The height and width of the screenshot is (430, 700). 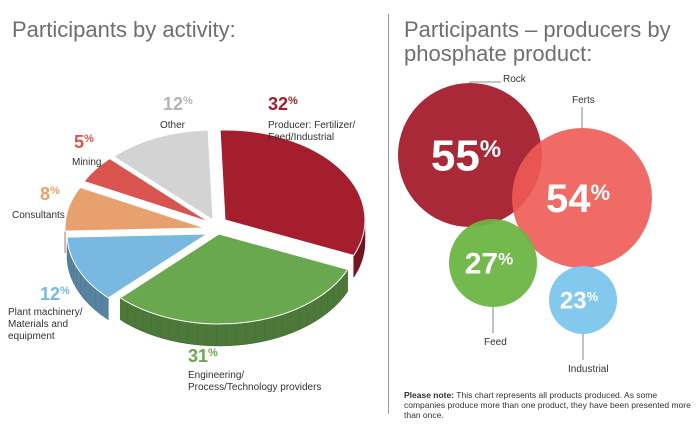 What do you see at coordinates (388, 214) in the screenshot?
I see `section-divider` at bounding box center [388, 214].